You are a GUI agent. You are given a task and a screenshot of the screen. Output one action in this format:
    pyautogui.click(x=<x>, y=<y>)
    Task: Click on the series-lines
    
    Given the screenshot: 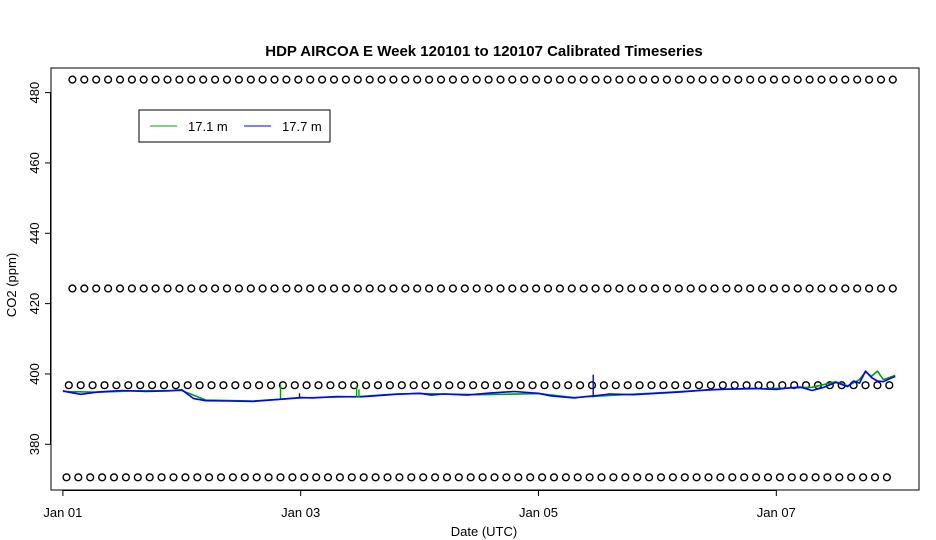 What is the action you would take?
    pyautogui.click(x=479, y=386)
    